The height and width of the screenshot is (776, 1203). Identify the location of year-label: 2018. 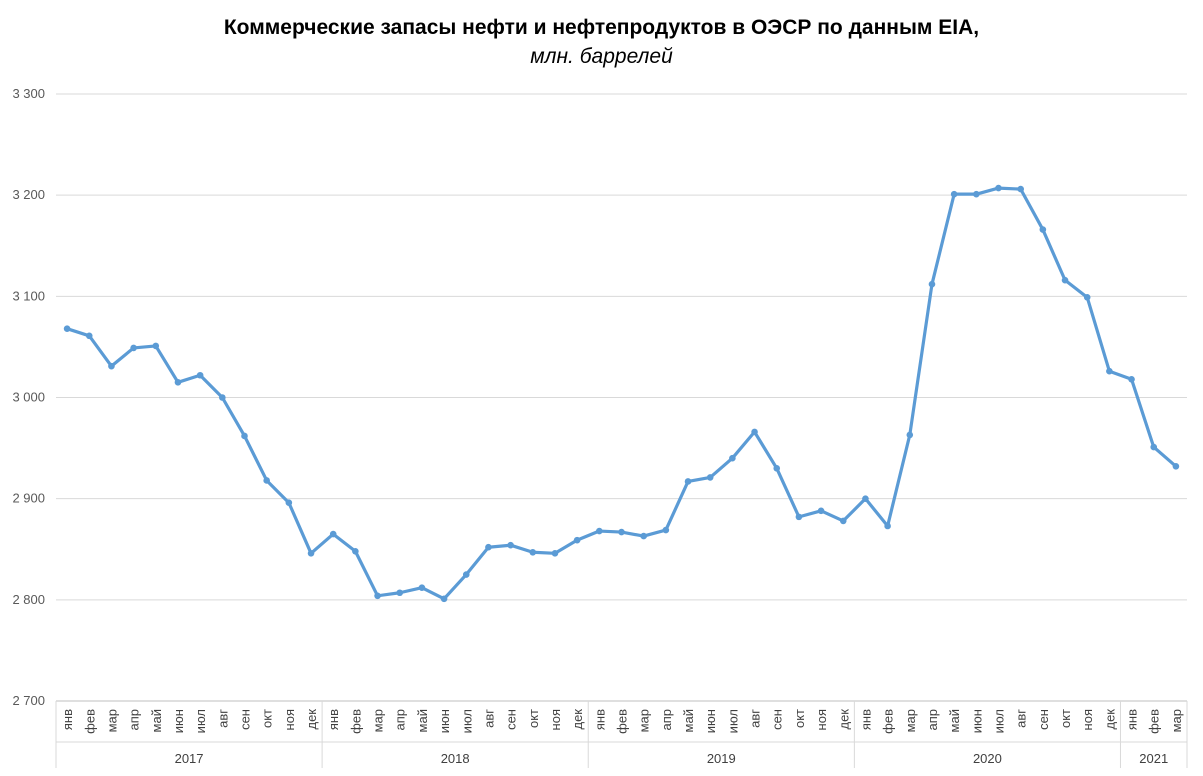
(455, 758).